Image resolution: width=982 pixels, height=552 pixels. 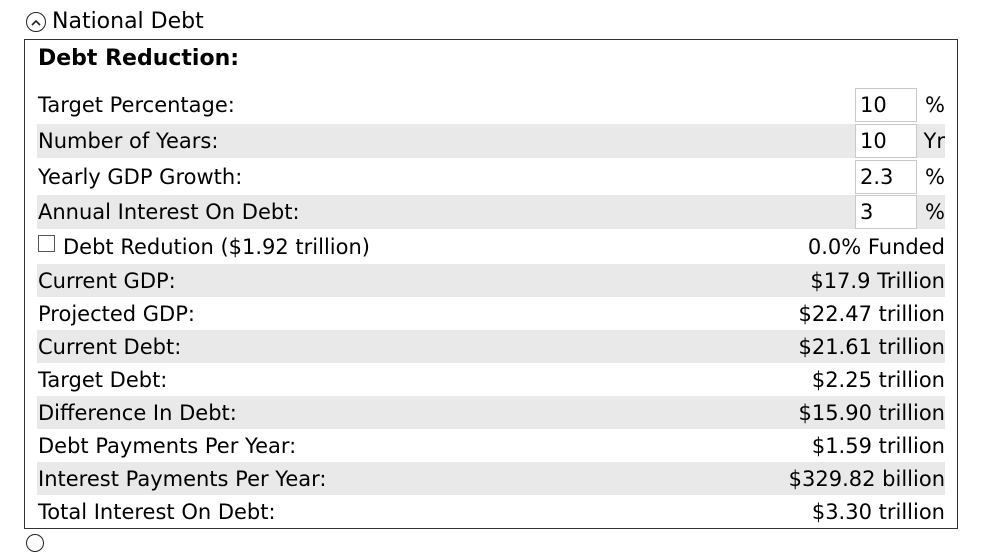 I want to click on interest-payments-per-year-label: Interest Payments Per Year:, so click(x=182, y=478).